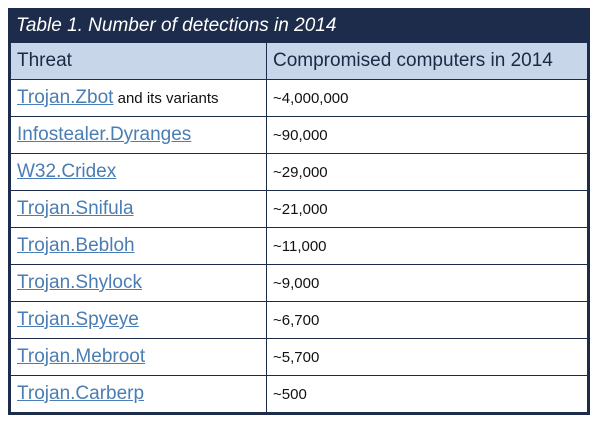 This screenshot has height=421, width=600. I want to click on threat-link: Trojan.Mebroot, so click(81, 356).